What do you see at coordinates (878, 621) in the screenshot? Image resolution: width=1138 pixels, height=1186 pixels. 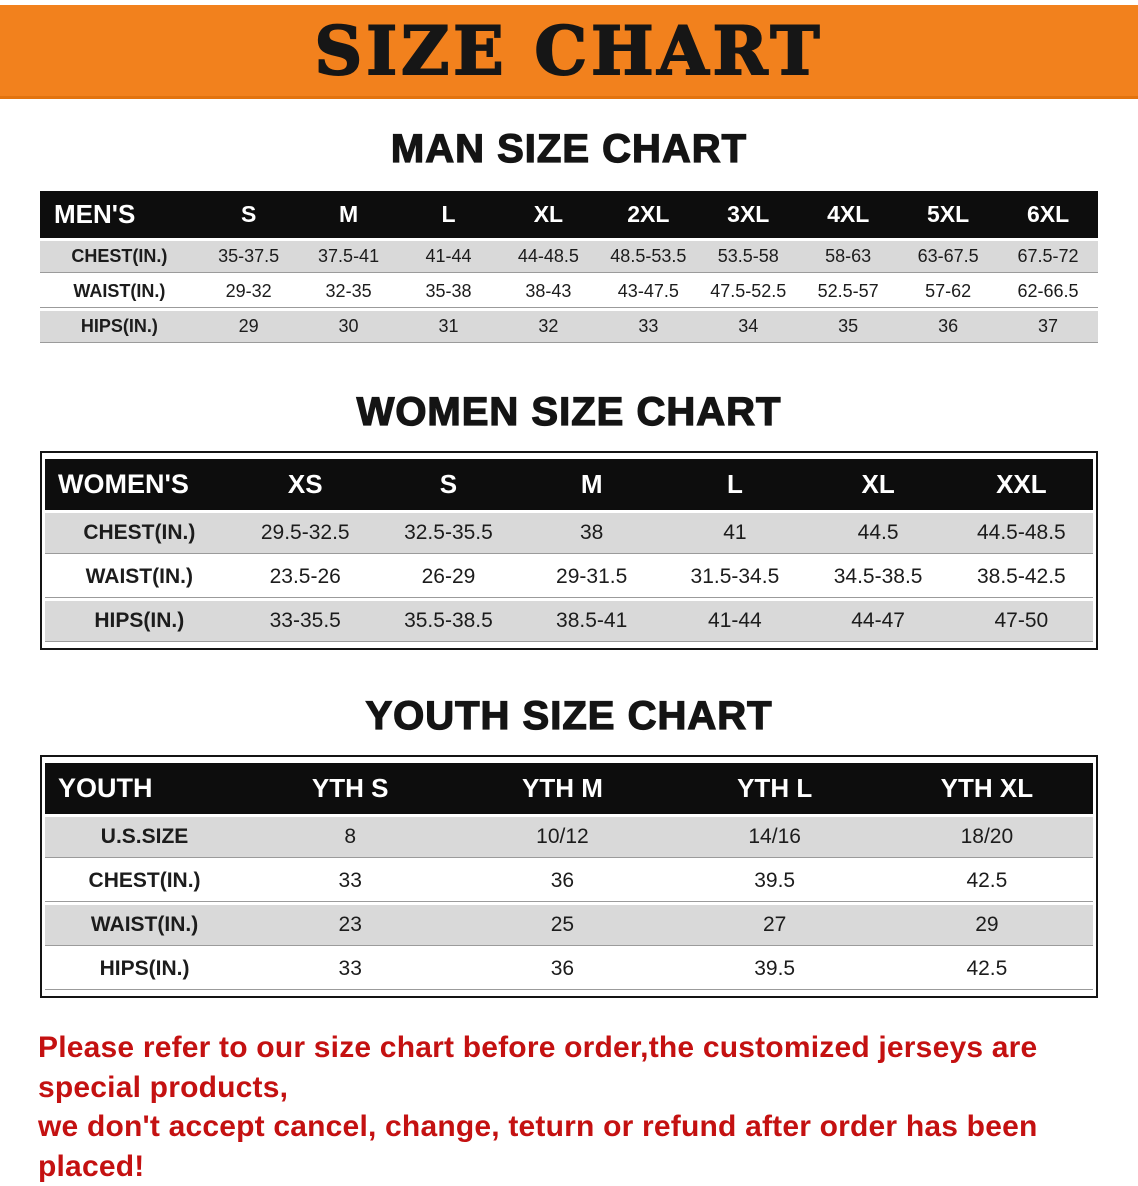 I see `measurement-value: 44-47` at bounding box center [878, 621].